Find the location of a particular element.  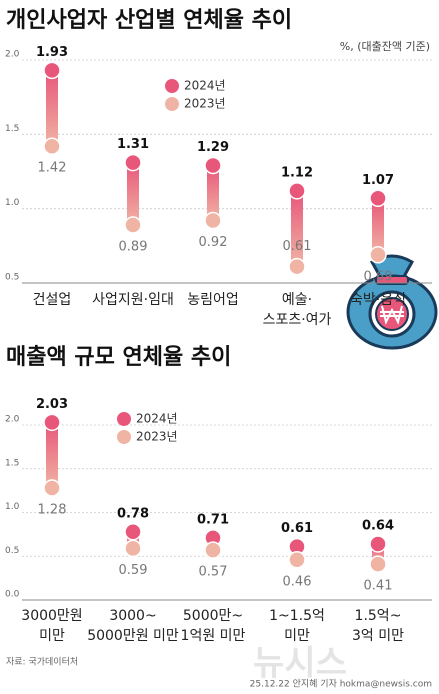

x-tick-label: 스포츠·여가 is located at coordinates (297, 320).